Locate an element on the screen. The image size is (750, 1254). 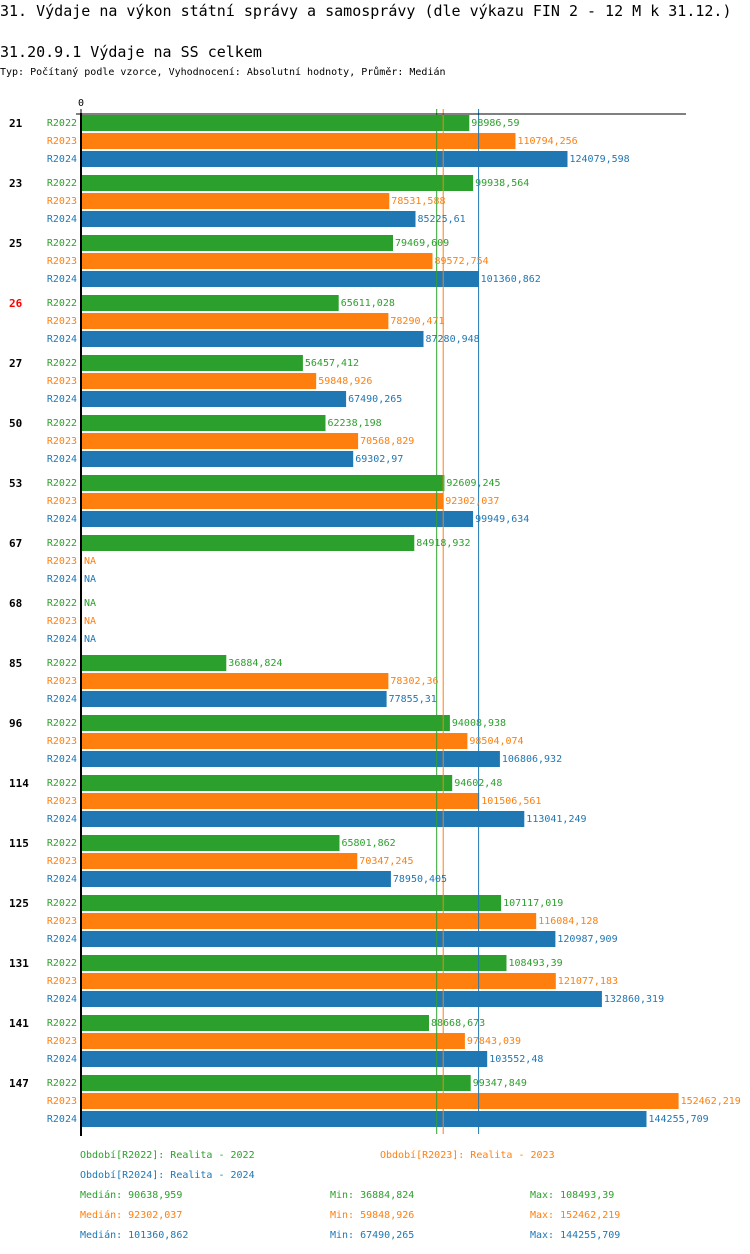
category-label: 96 is located at coordinates (16, 723).